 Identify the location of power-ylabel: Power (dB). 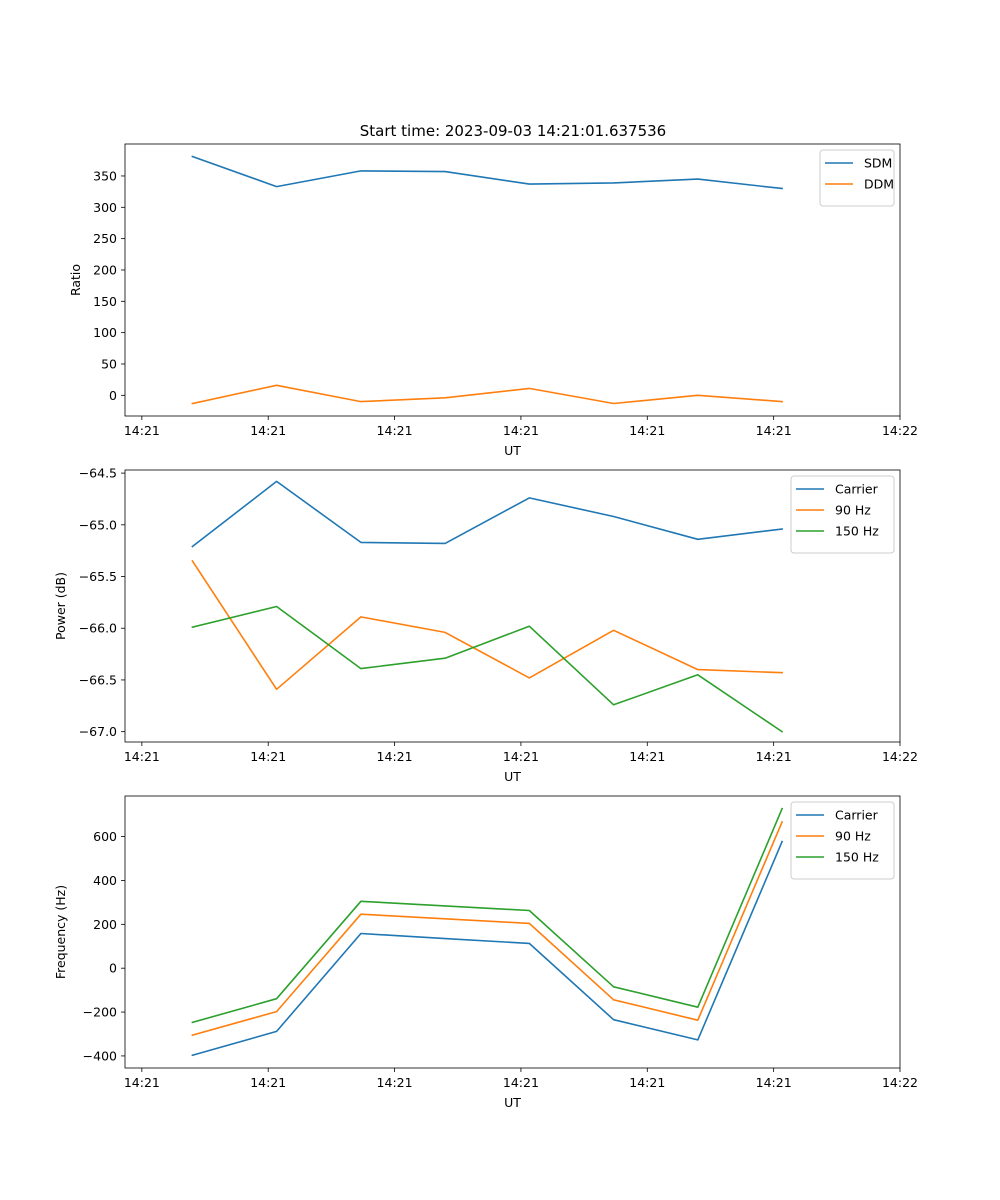
(60, 606).